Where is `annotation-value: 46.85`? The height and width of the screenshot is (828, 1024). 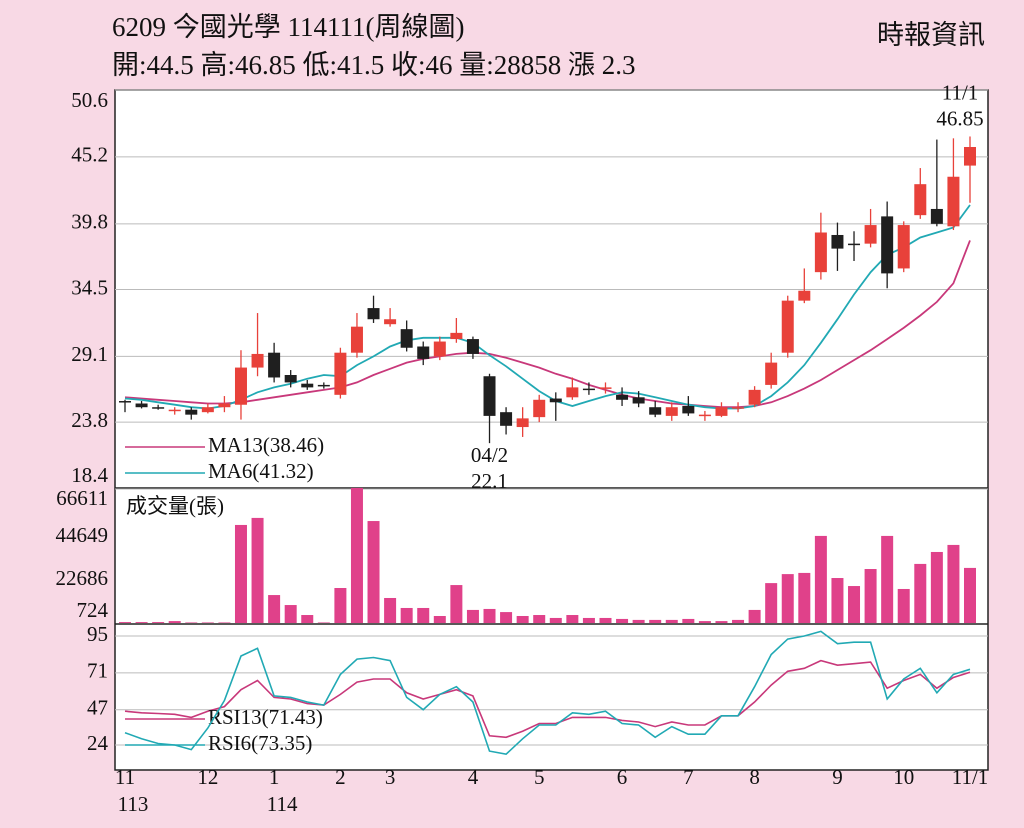 annotation-value: 46.85 is located at coordinates (959, 118).